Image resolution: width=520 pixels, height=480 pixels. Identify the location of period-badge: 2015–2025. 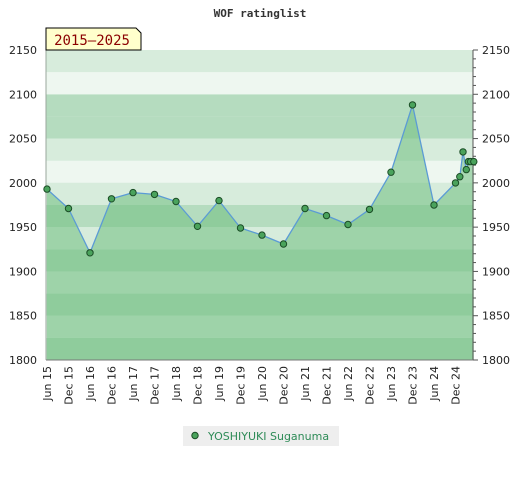
(93, 39).